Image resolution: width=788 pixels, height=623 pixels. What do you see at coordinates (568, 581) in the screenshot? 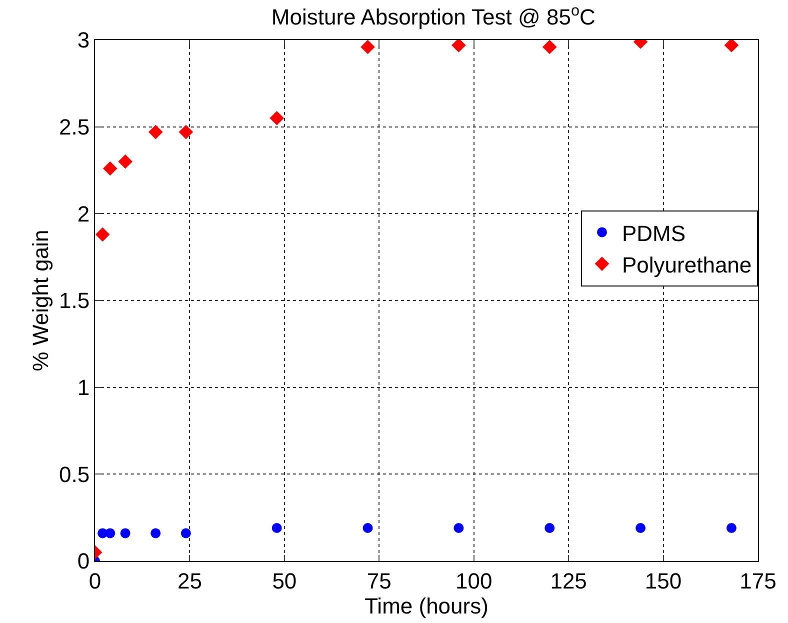
I see `x-tick-label: 125` at bounding box center [568, 581].